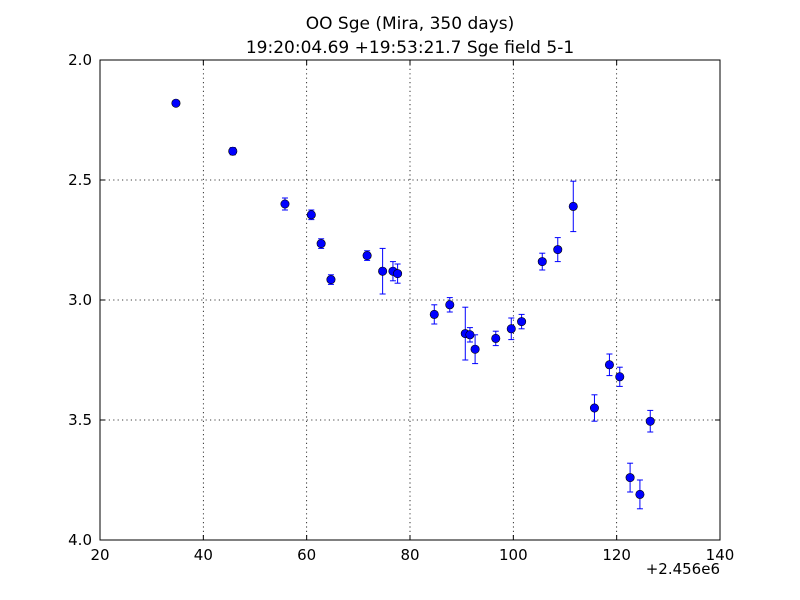 This screenshot has width=800, height=600. I want to click on y-tick-labels: 2.0 2.5 3.0 3.5 4.0, so click(80, 300).